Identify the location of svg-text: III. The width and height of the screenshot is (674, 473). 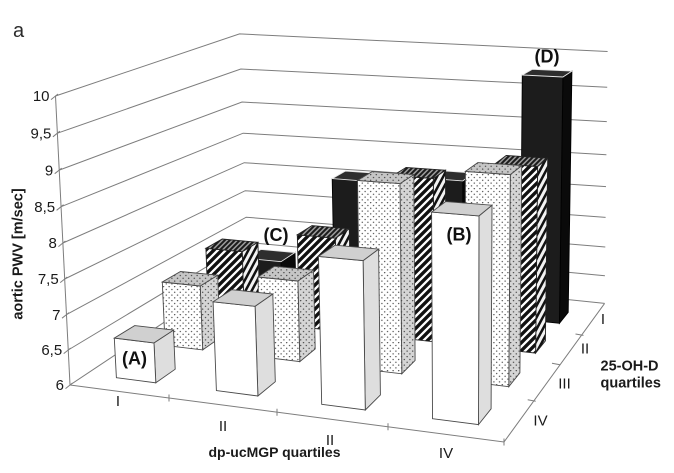
(564, 384).